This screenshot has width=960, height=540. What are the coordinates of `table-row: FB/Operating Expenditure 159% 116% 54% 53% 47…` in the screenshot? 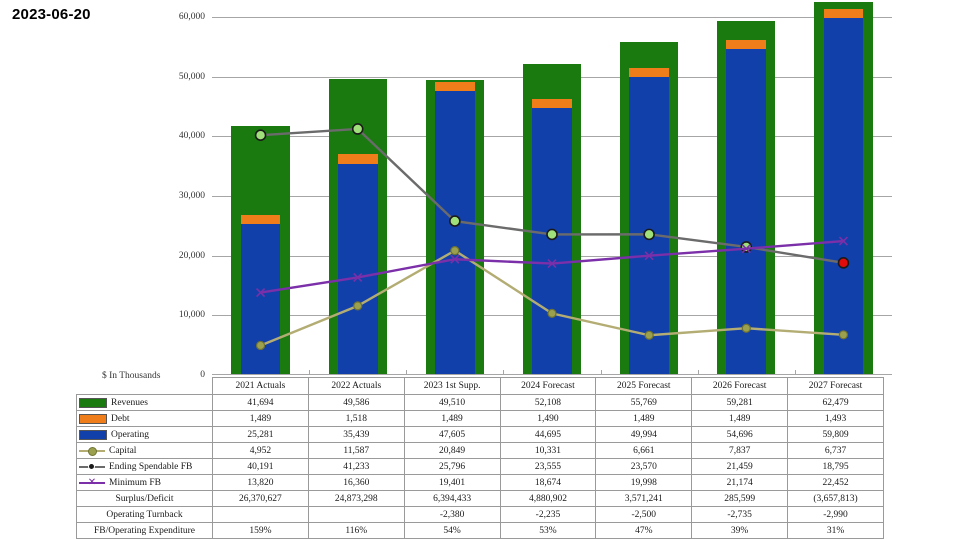 It's located at (480, 530).